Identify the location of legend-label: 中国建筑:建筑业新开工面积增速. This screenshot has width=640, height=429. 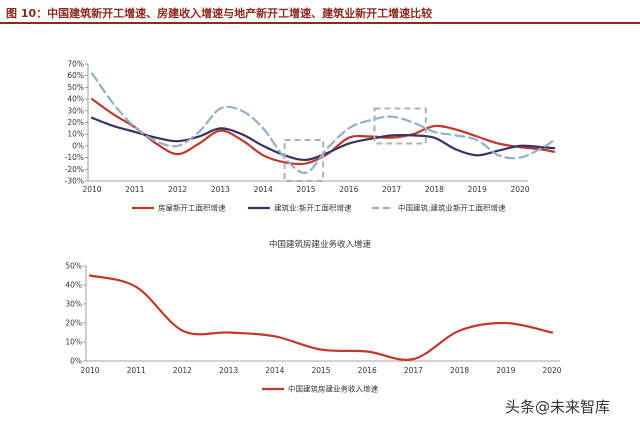
(452, 208).